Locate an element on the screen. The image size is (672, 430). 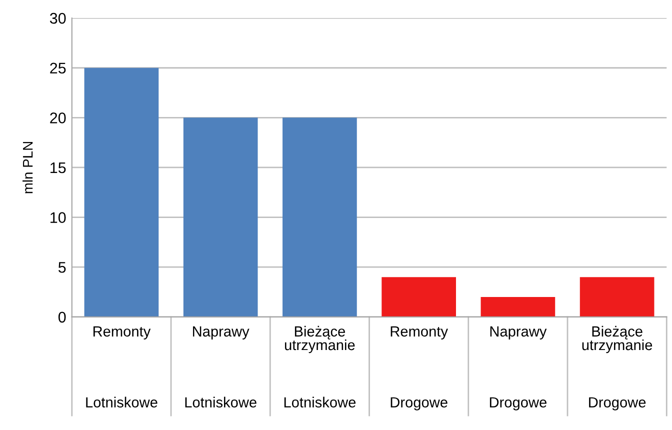
category-label: Bieżące utrzymanie Drogowe is located at coordinates (617, 368).